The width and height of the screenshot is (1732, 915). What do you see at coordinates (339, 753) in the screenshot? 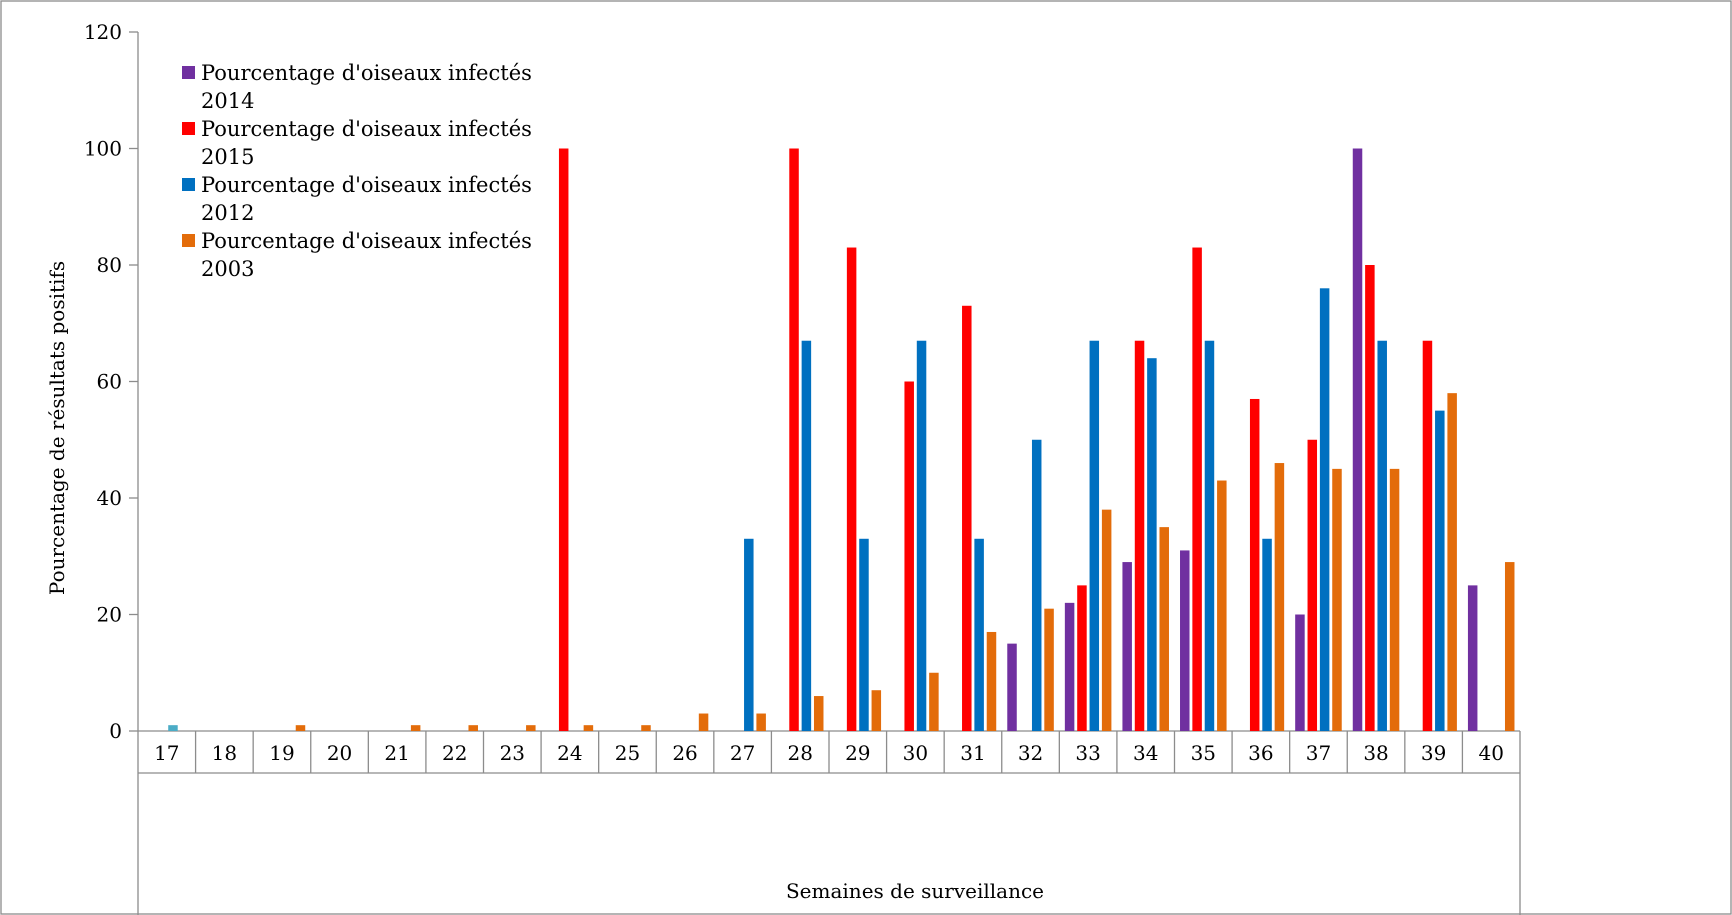
I see `x-tick-label: 20` at bounding box center [339, 753].